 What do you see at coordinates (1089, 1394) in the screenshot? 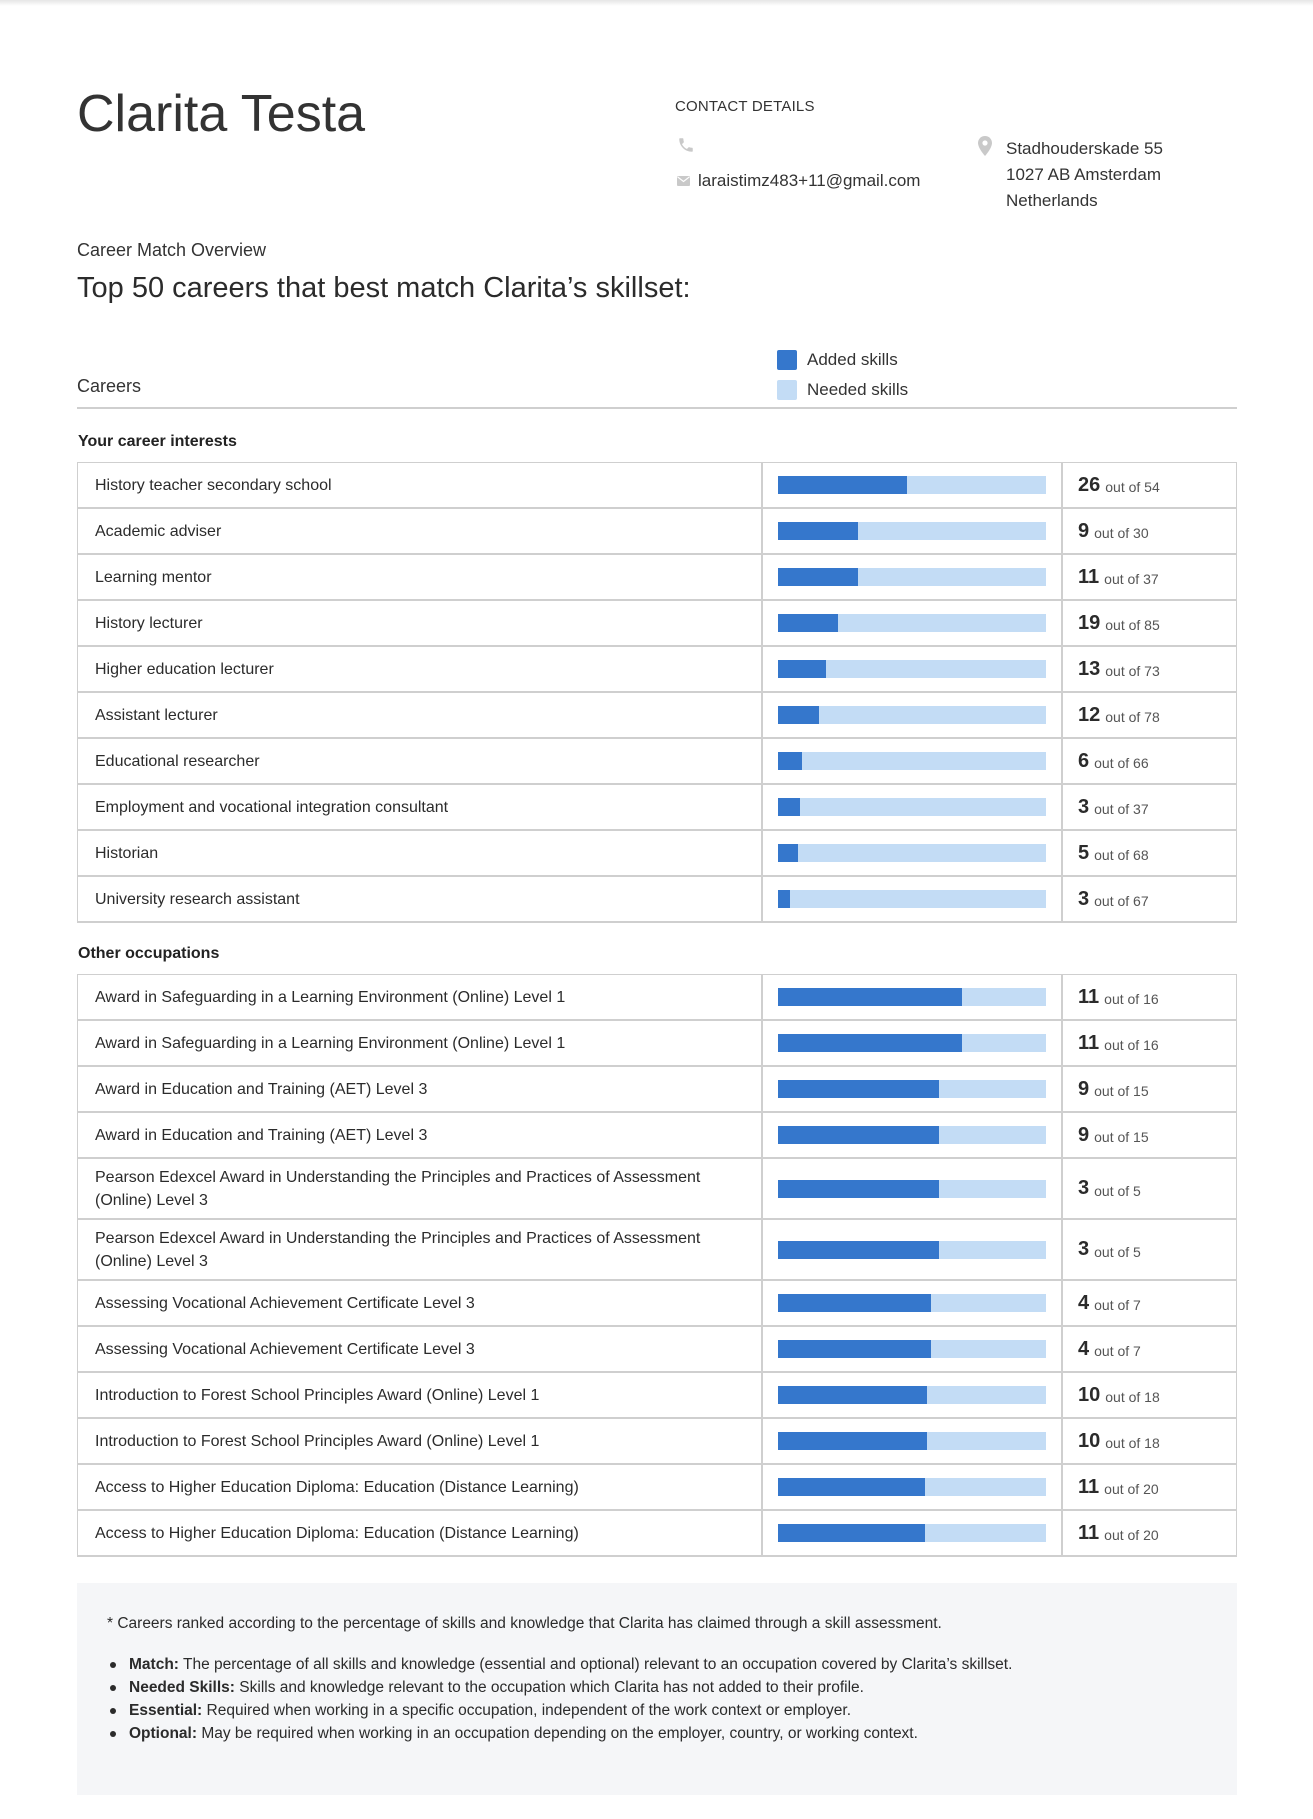
I see `added-count: 10` at bounding box center [1089, 1394].